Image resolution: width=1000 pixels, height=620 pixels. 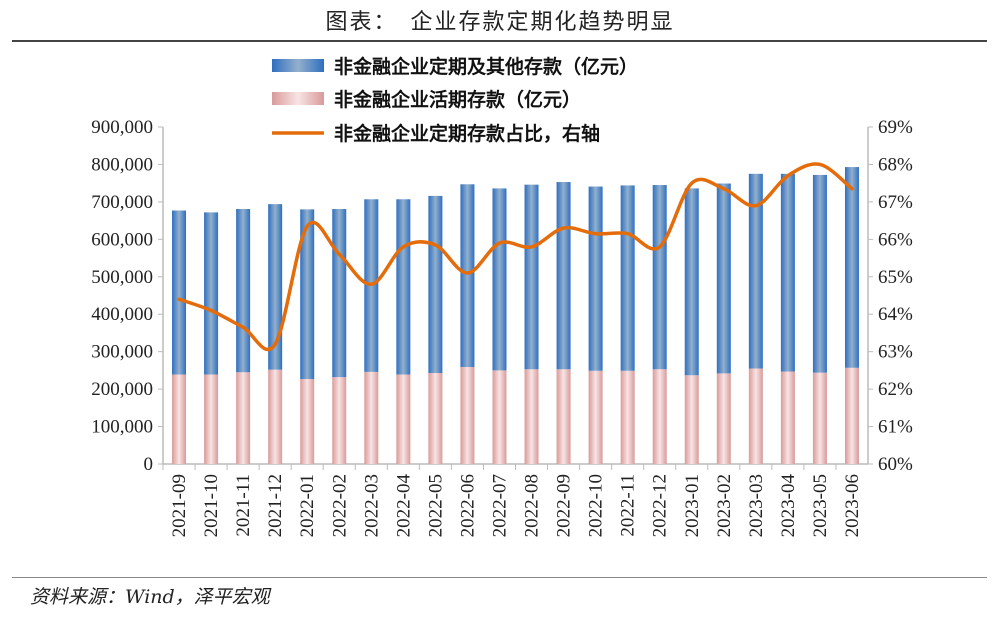 I want to click on x-tick-label: 2022-06, so click(x=467, y=505).